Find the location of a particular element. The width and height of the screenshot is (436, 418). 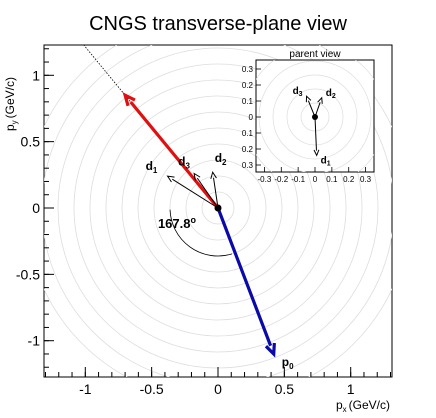

chart-title: CNGS transverse-plane view is located at coordinates (218, 24).